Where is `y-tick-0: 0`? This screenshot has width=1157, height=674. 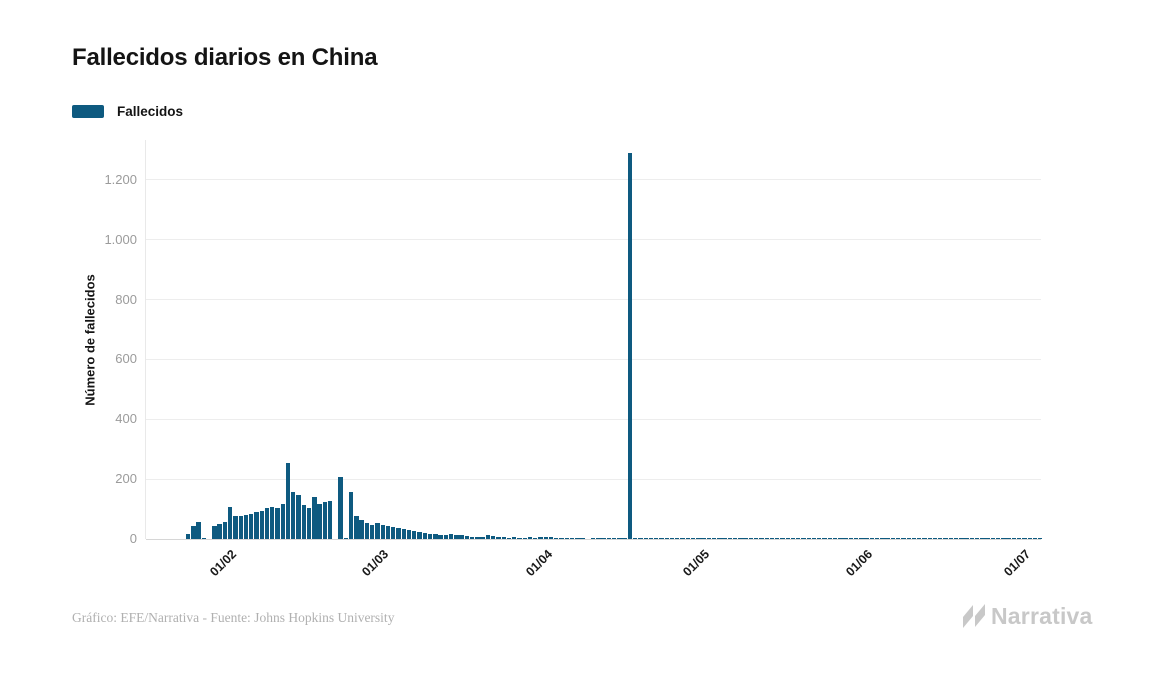 y-tick-0: 0 is located at coordinates (133, 538).